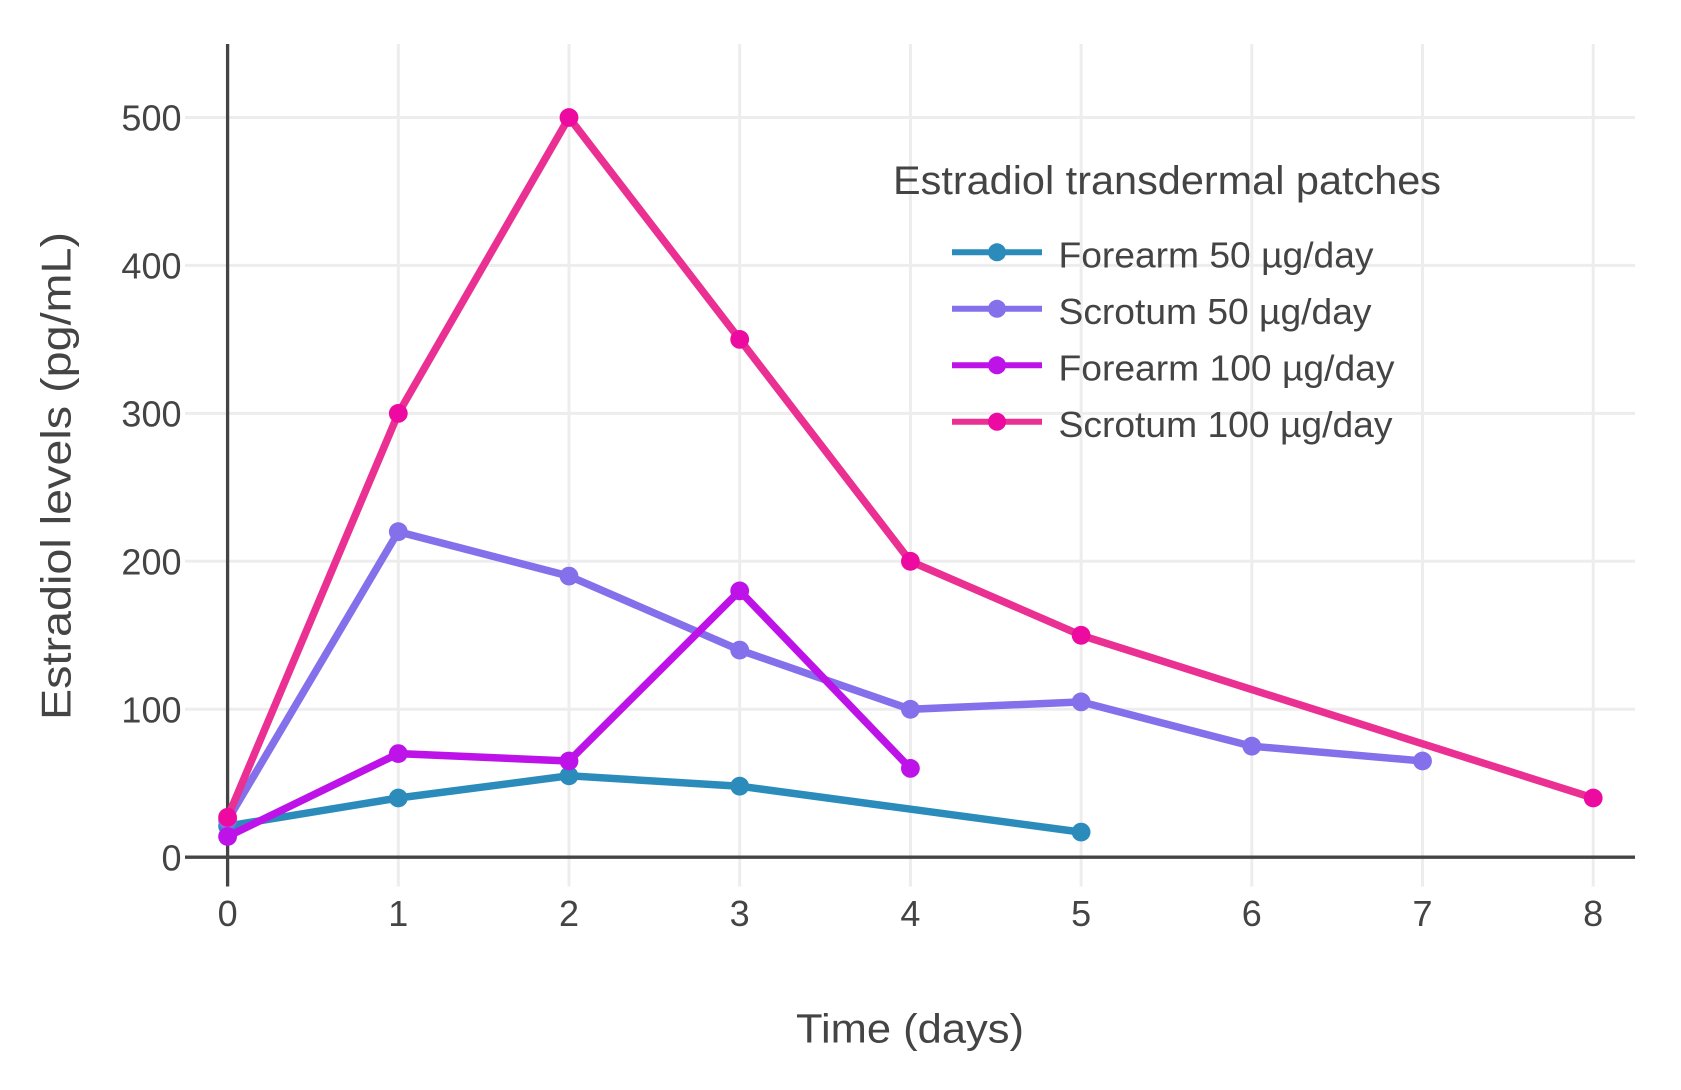 Image resolution: width=1681 pixels, height=1090 pixels. Describe the element at coordinates (1593, 913) in the screenshot. I see `svg-text: 8` at that location.